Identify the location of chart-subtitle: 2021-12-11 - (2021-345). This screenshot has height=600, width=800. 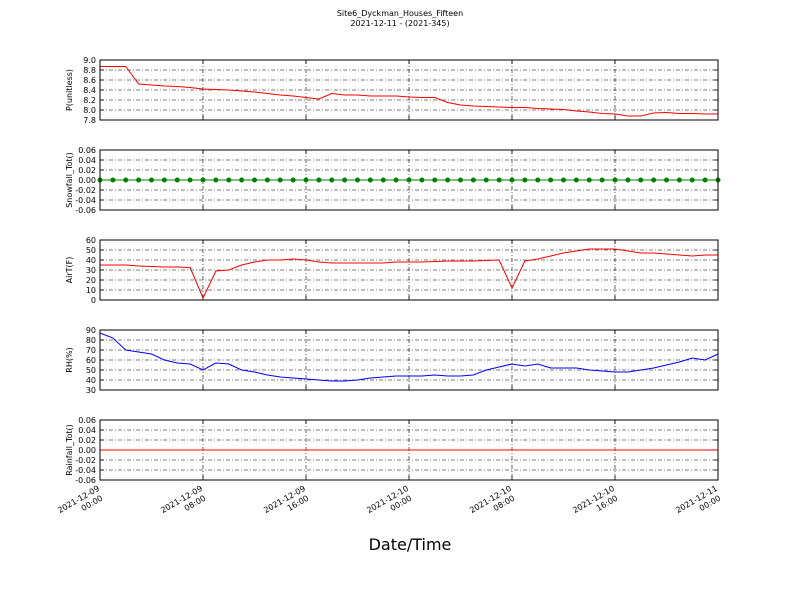
(399, 23).